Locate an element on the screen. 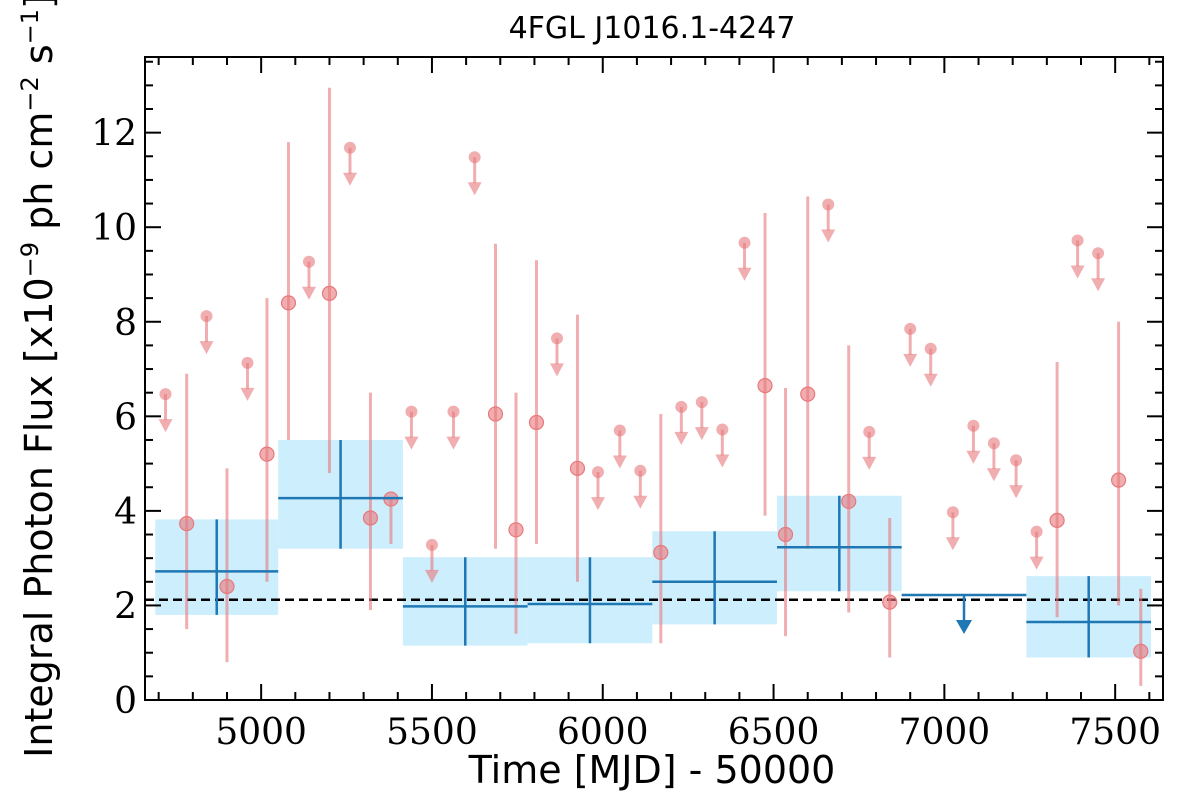  y-tick-label: 8 is located at coordinates (125, 323).